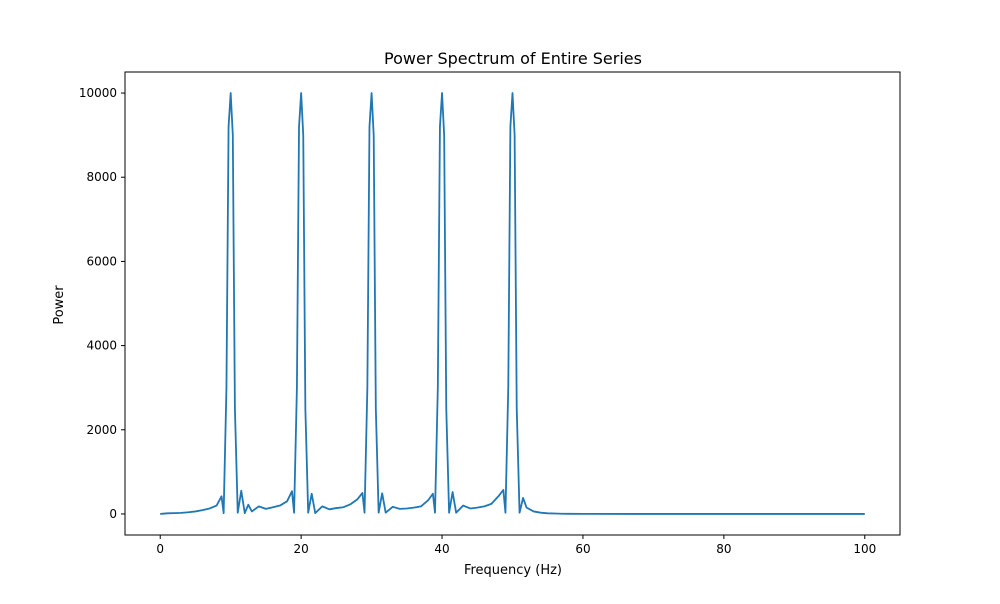 Image resolution: width=1000 pixels, height=604 pixels. What do you see at coordinates (441, 549) in the screenshot?
I see `x-tick-label: 40` at bounding box center [441, 549].